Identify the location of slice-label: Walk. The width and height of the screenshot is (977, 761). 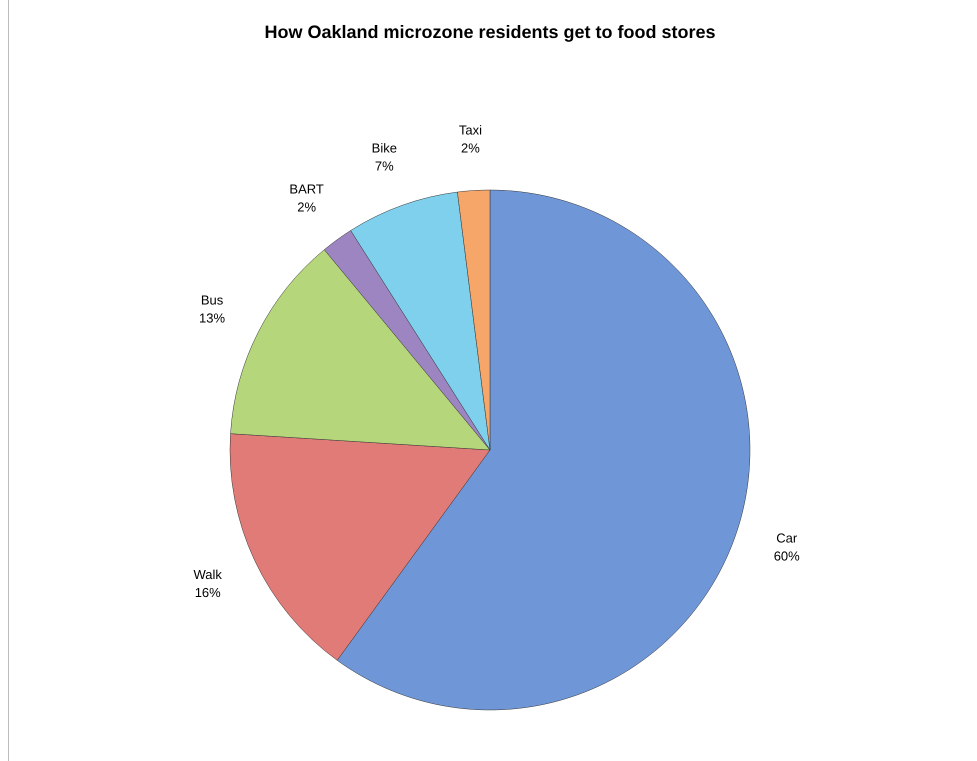
(207, 574).